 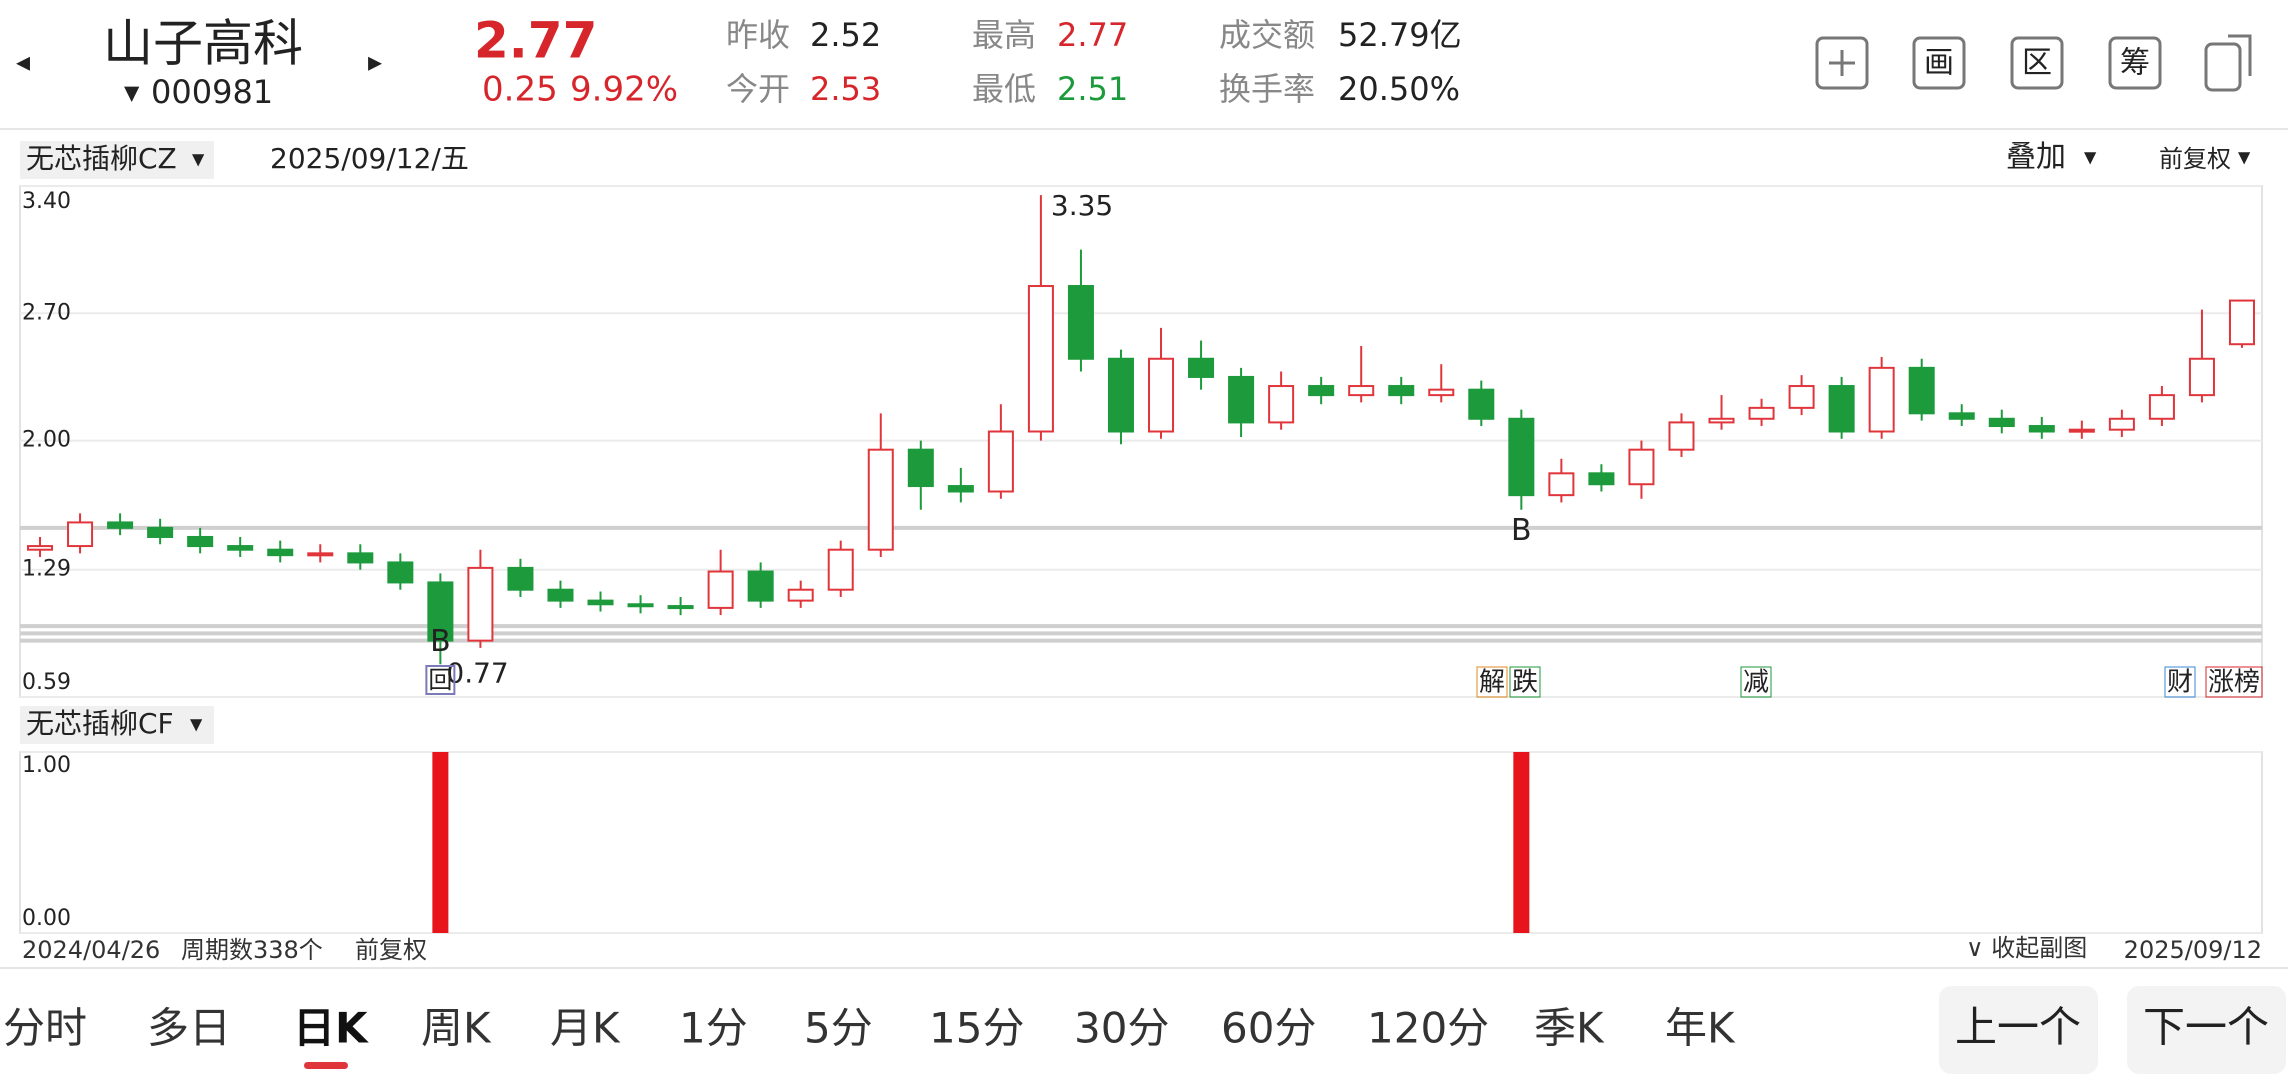 What do you see at coordinates (1525, 683) in the screenshot?
I see `event-tag: 跌` at bounding box center [1525, 683].